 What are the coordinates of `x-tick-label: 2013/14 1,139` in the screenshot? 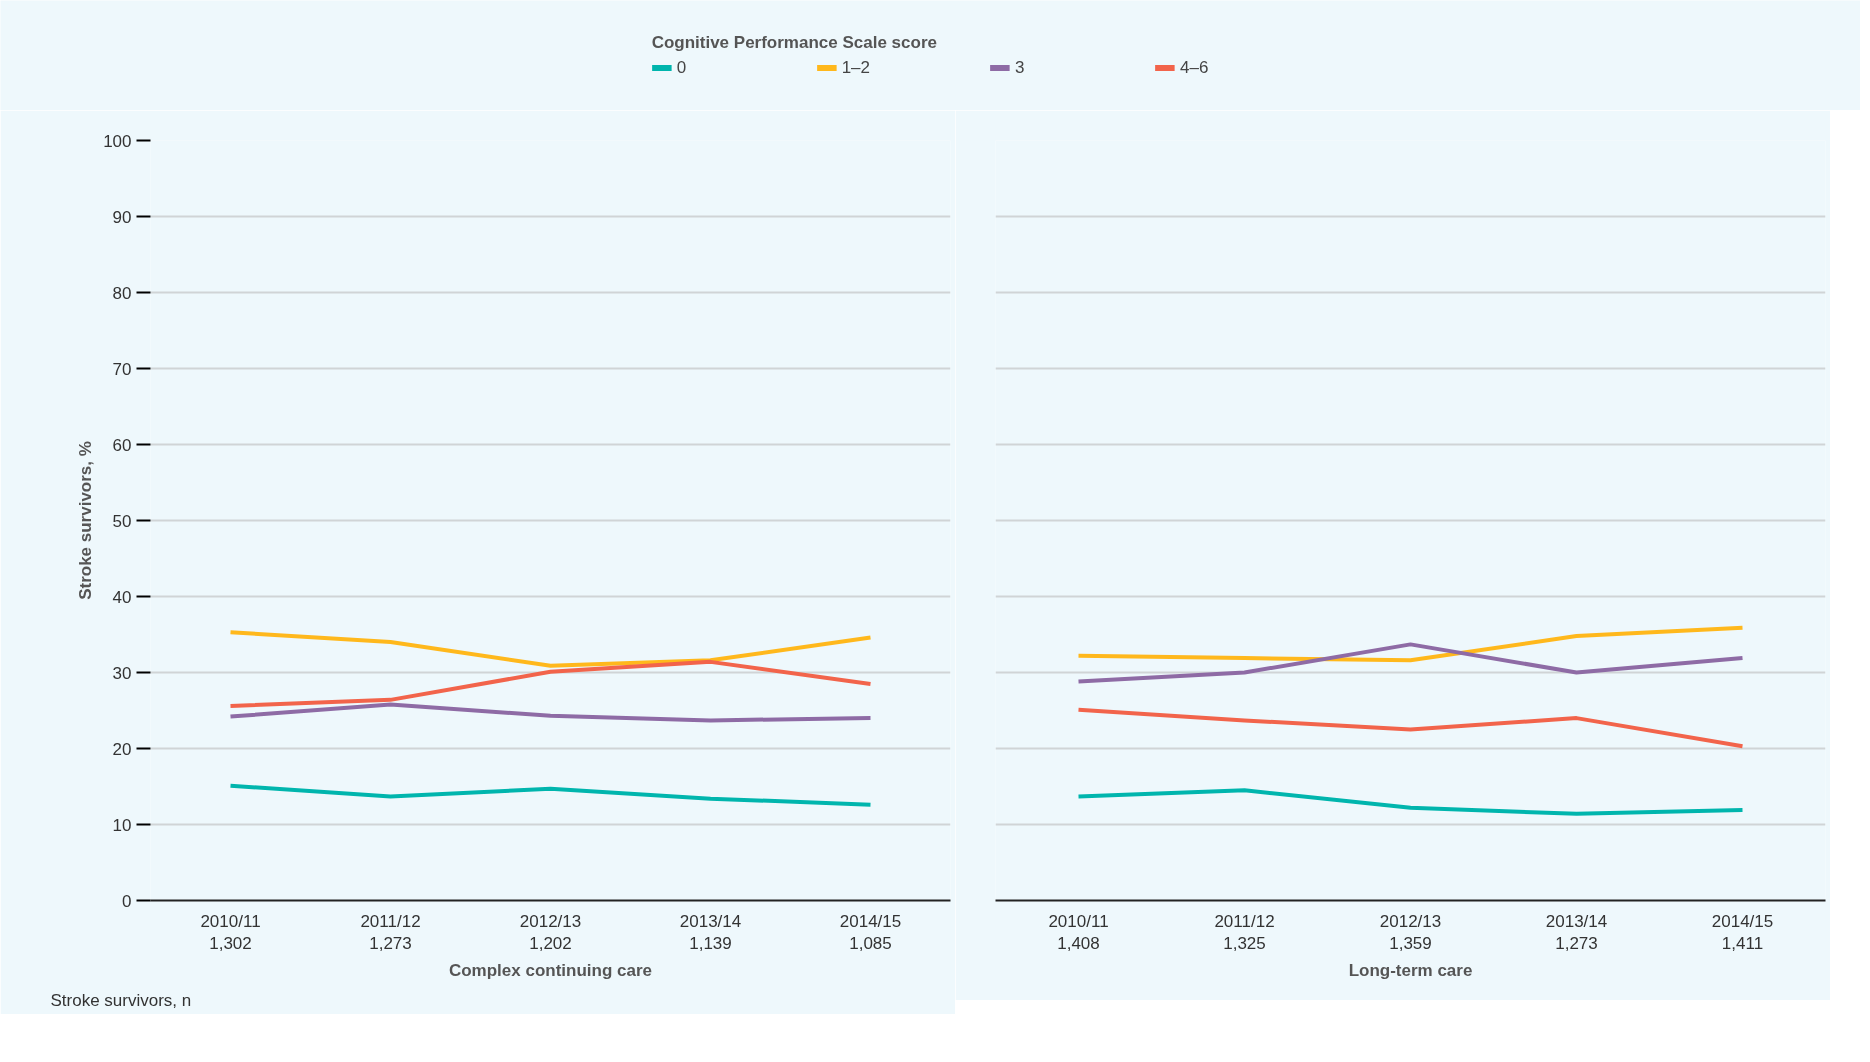 It's located at (710, 932).